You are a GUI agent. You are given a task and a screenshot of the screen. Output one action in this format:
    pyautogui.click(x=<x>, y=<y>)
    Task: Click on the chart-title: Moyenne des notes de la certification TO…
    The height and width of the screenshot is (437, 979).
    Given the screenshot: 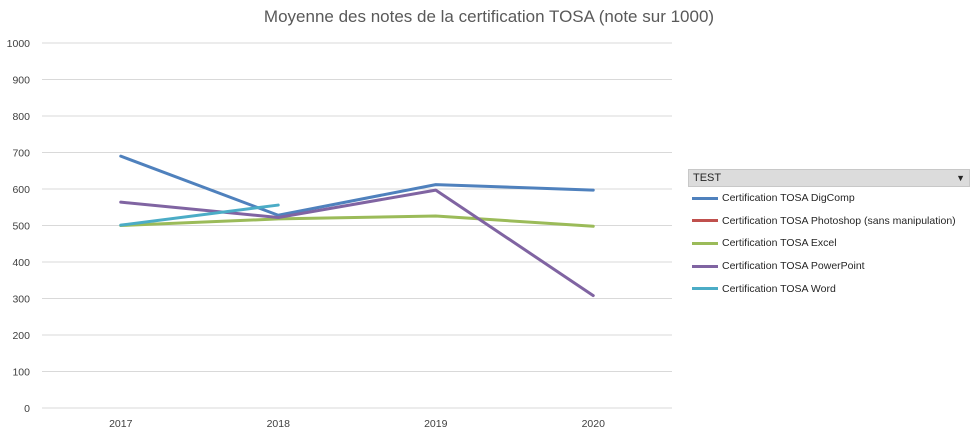 What is the action you would take?
    pyautogui.click(x=489, y=16)
    